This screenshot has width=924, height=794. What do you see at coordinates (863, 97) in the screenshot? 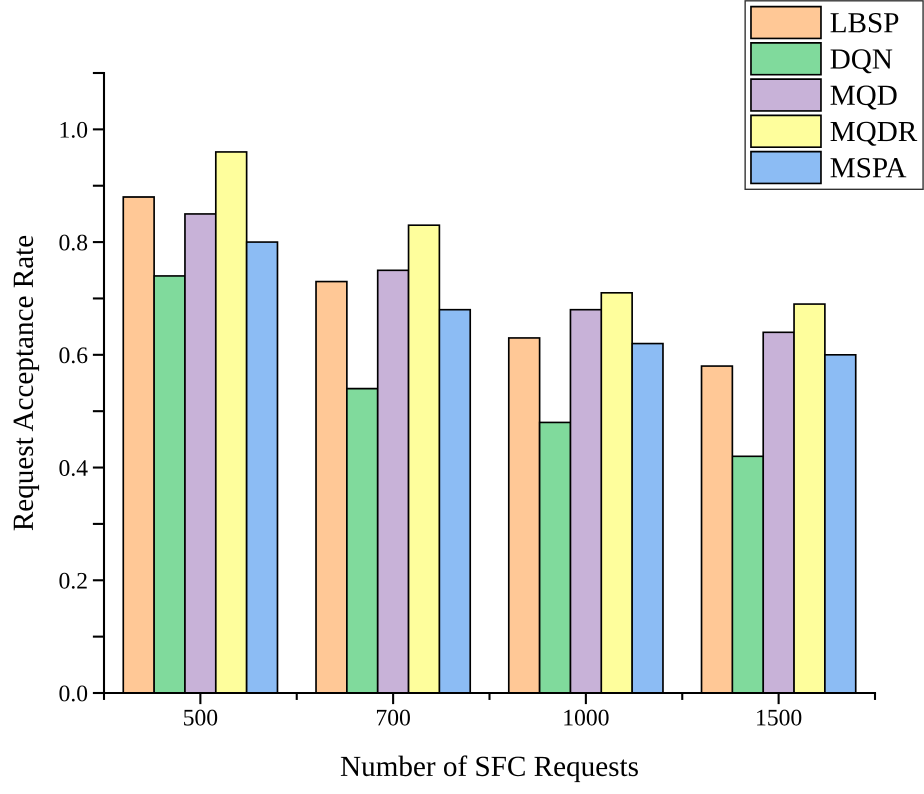
I see `legend-label: MQD` at bounding box center [863, 97].